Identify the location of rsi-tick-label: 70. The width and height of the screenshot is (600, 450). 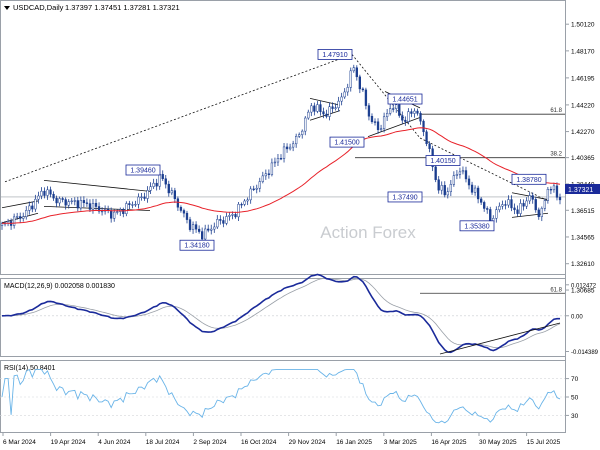
(575, 379).